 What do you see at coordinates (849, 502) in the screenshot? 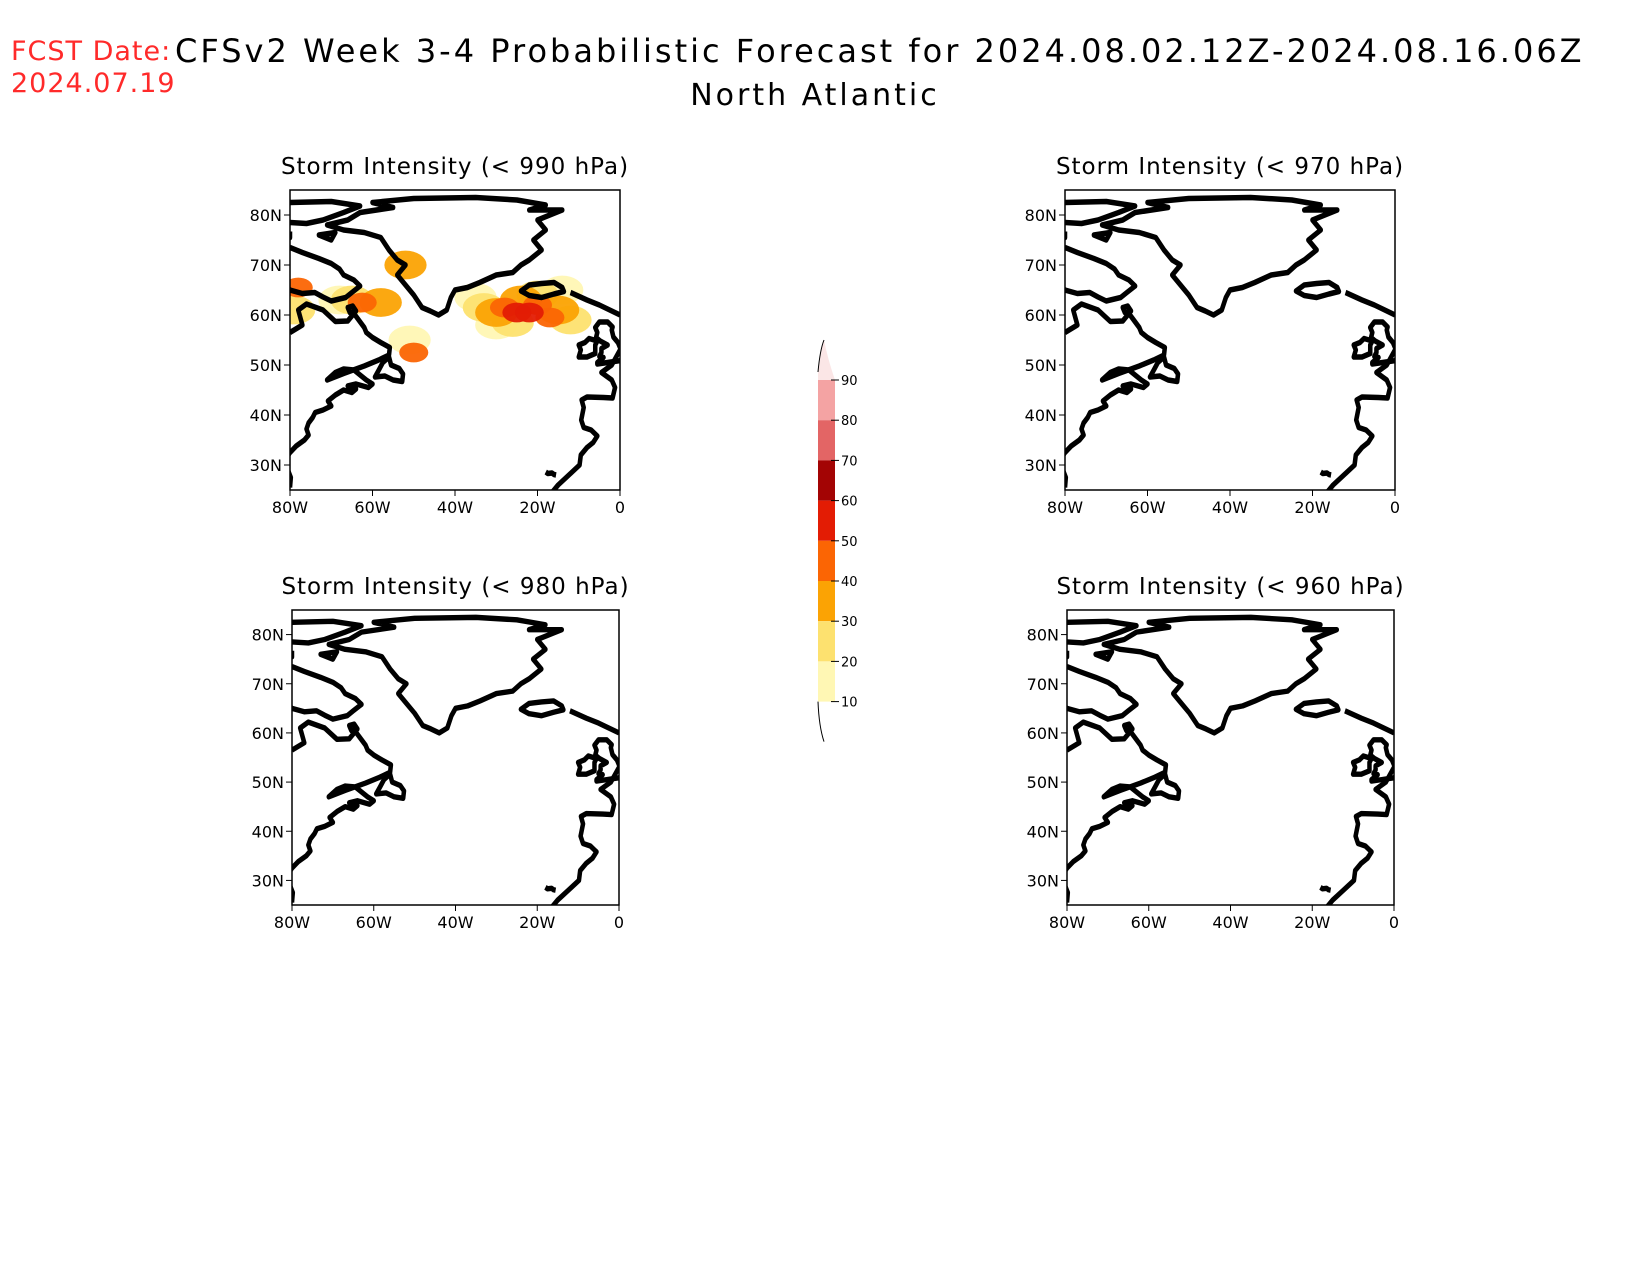
I see `colorbar-label: 60` at bounding box center [849, 502].